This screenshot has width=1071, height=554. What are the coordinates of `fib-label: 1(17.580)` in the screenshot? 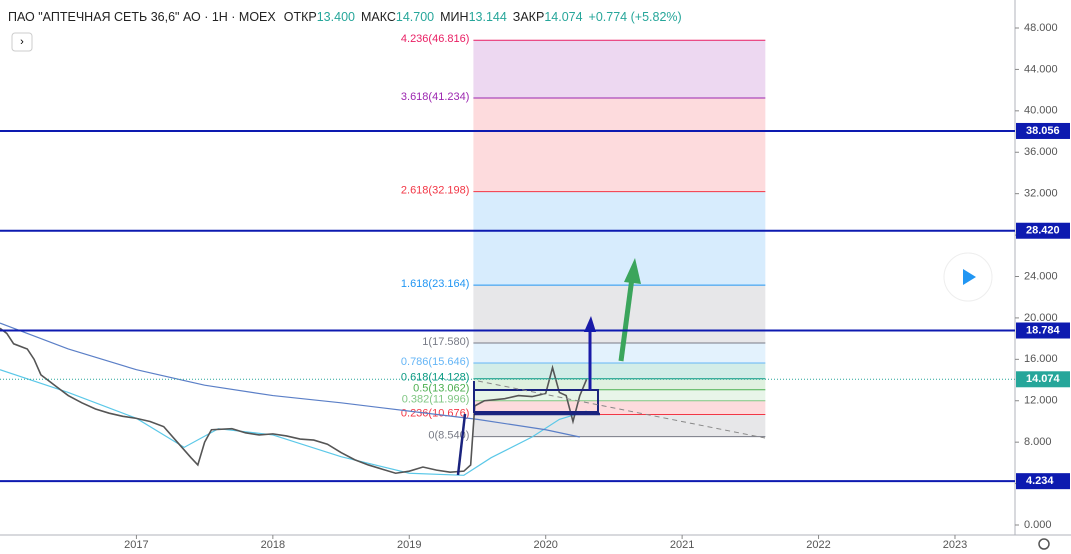 It's located at (445, 342).